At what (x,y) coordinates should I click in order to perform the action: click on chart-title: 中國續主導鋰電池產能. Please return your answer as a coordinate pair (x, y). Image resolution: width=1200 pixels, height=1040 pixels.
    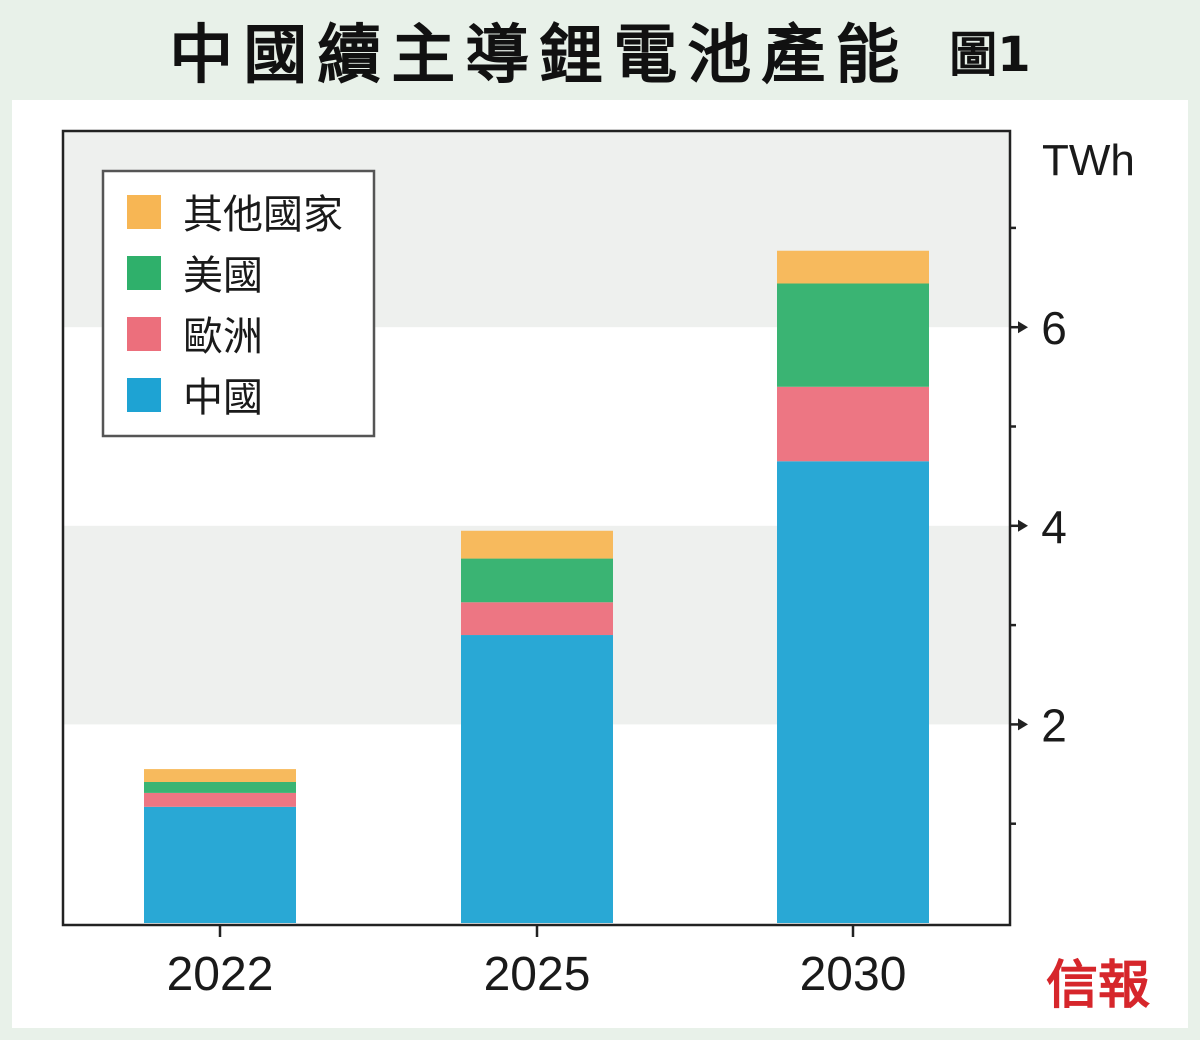
    Looking at the image, I should click on (539, 56).